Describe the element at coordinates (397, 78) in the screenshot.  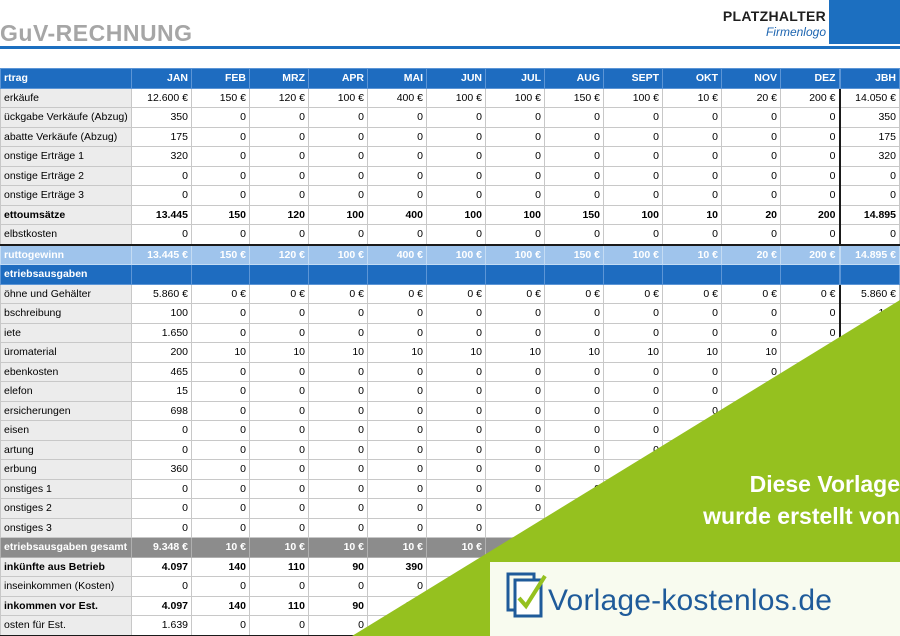
I see `table-cell: MAI` at that location.